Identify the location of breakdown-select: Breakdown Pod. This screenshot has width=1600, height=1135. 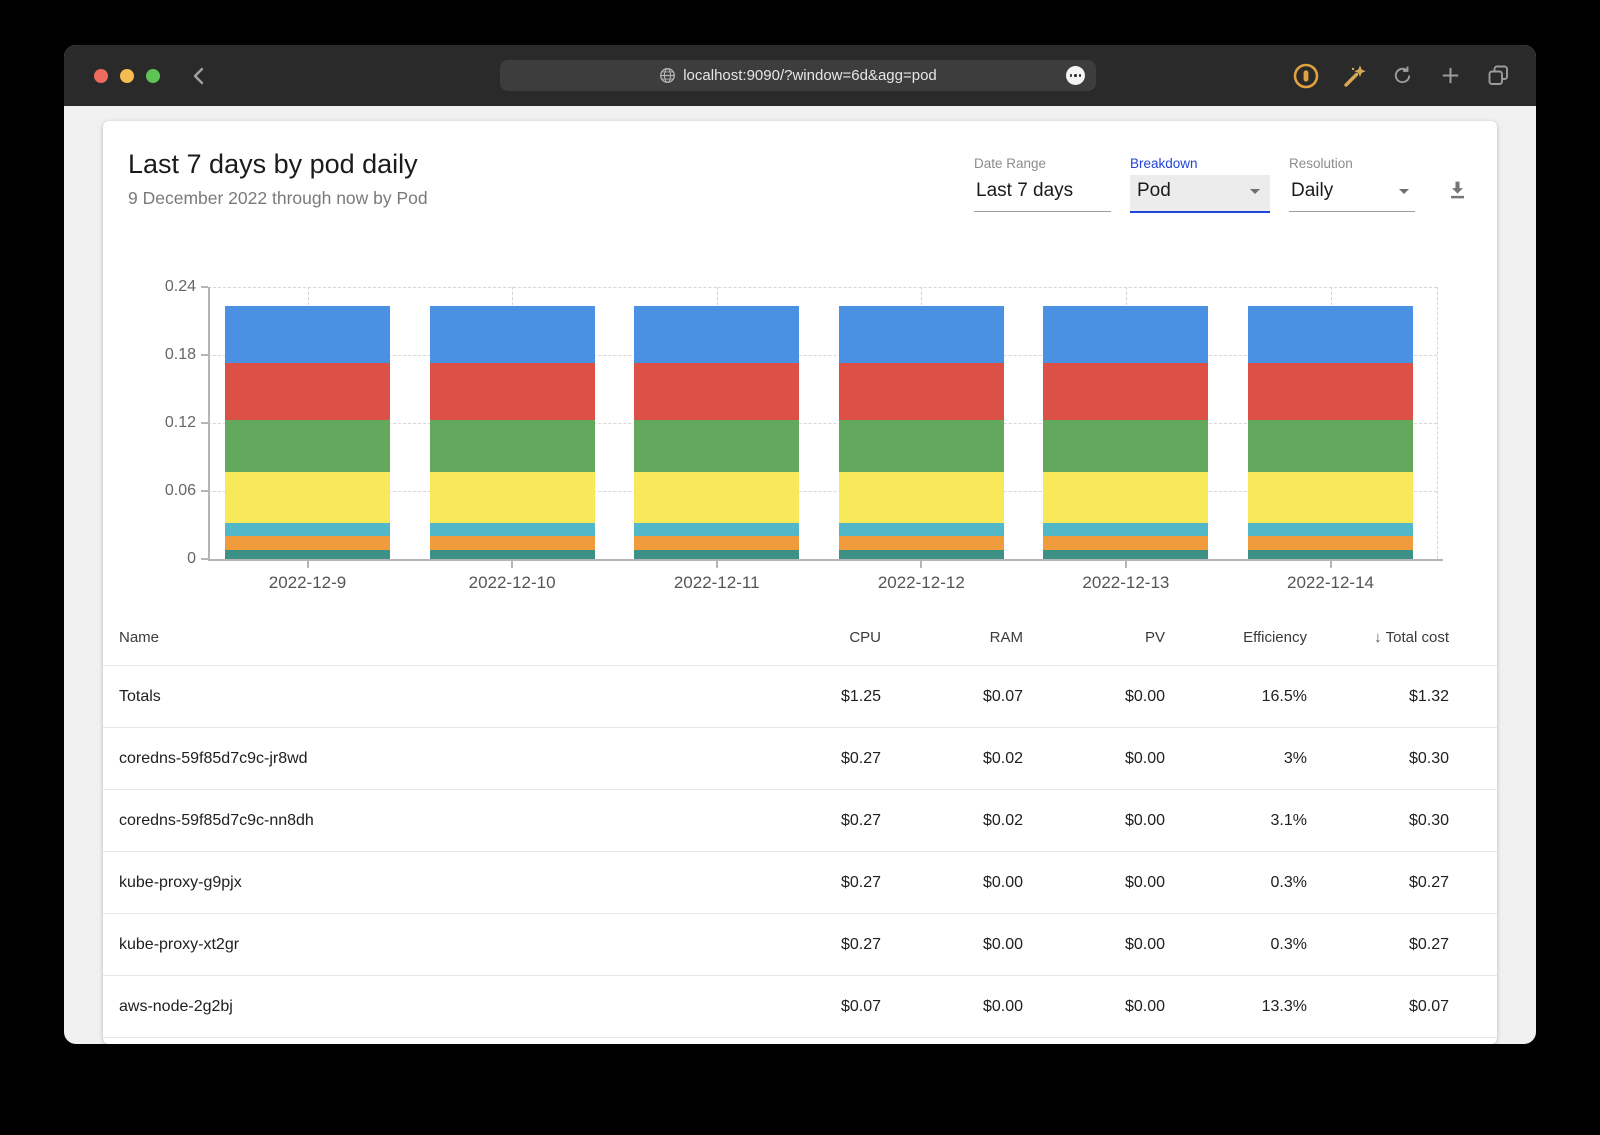
(1200, 184).